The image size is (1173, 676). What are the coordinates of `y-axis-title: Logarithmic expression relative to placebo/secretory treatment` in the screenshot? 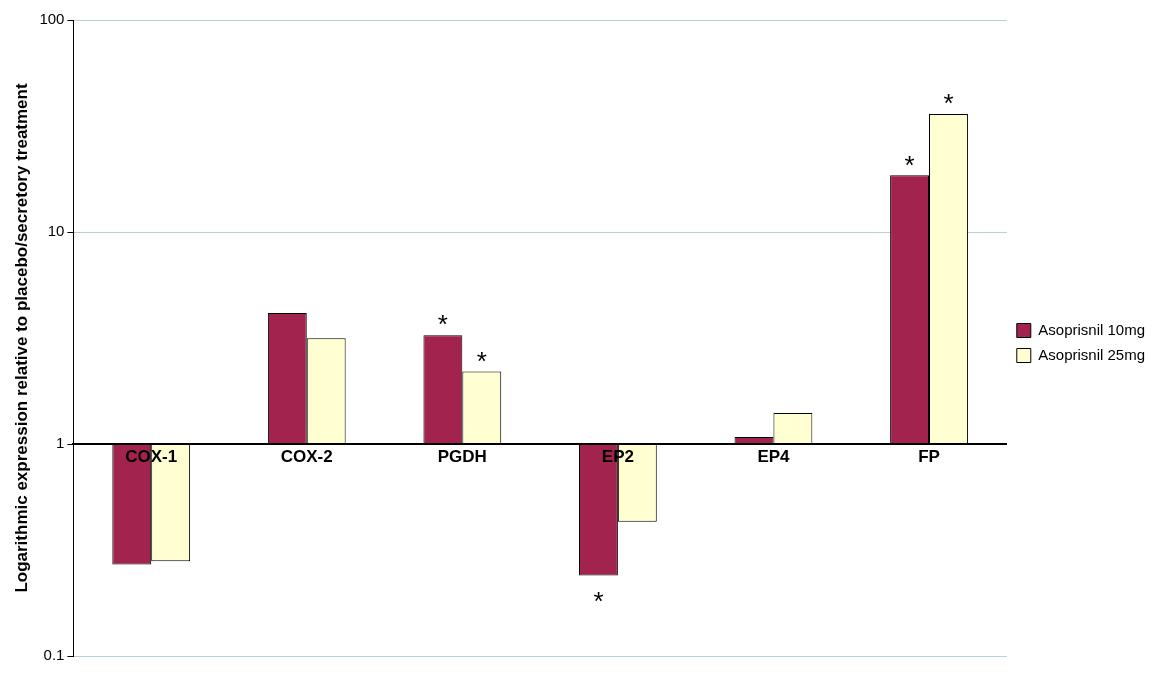 It's located at (21, 338).